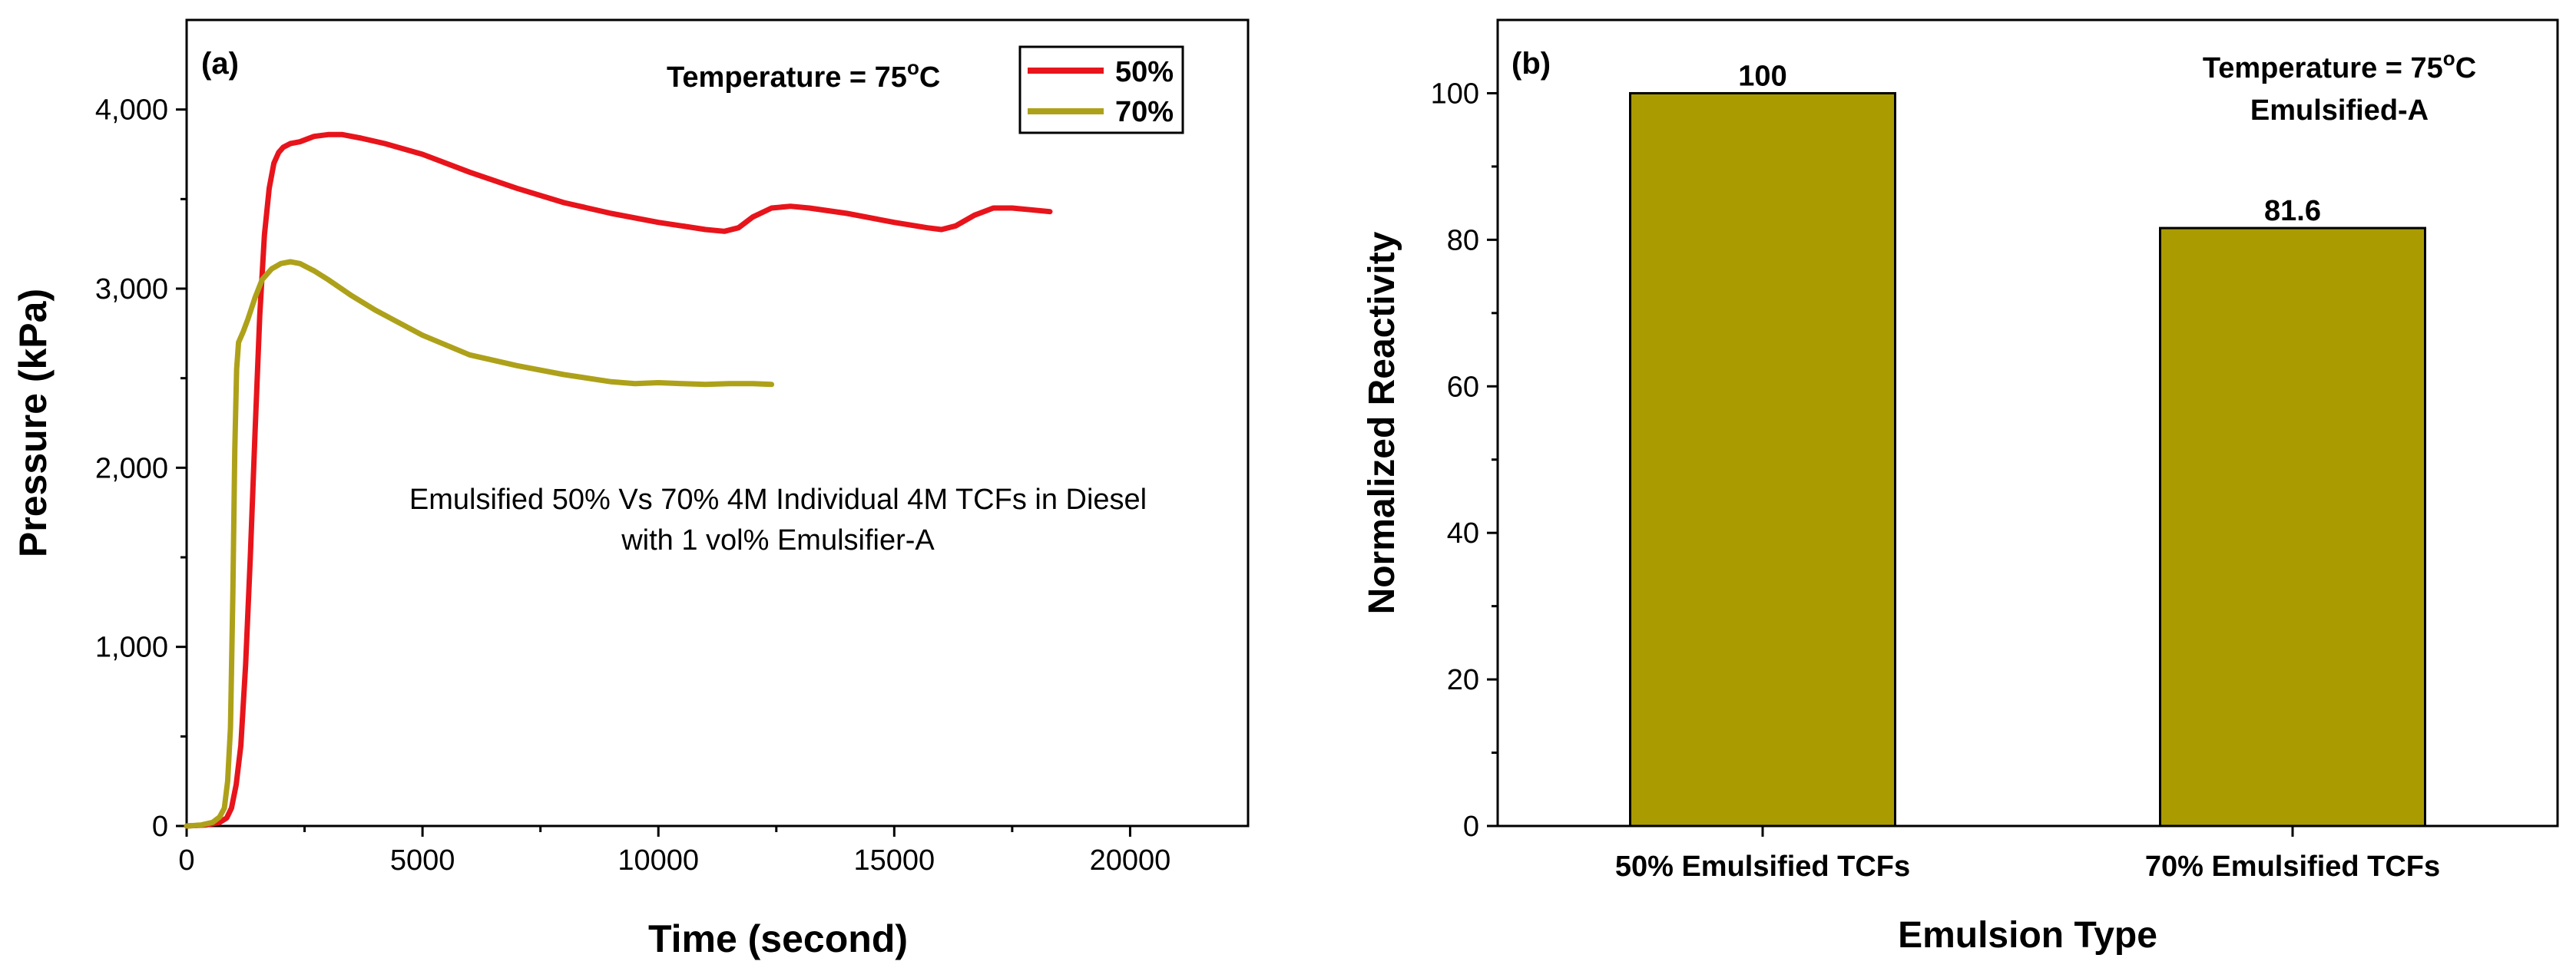 This screenshot has width=2576, height=968. What do you see at coordinates (787, 77) in the screenshot?
I see `panel-a-temperature-text: Temperature = 75` at bounding box center [787, 77].